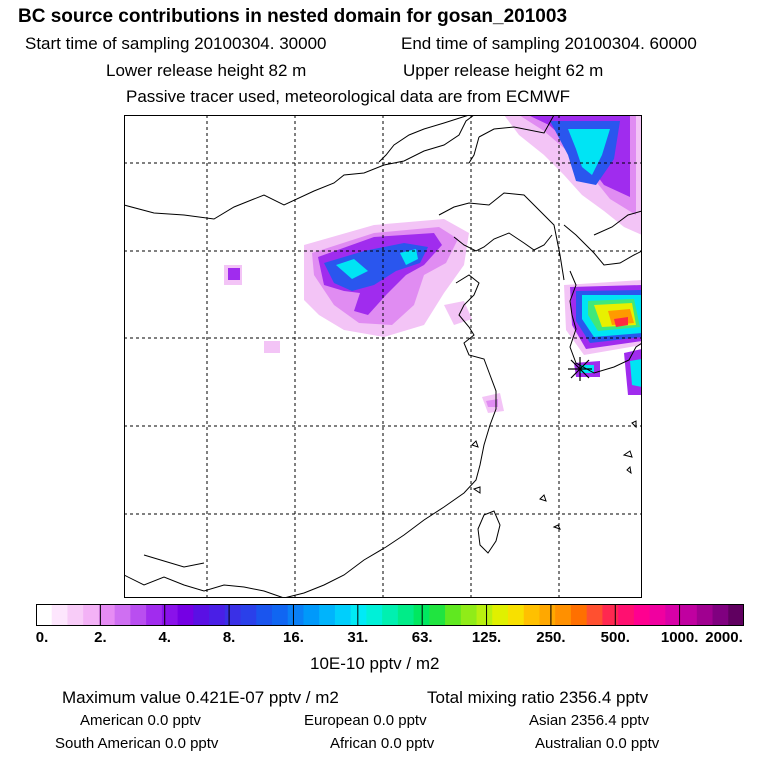  I want to click on sampling-end-label: End time of sampling 20100304. 60000, so click(549, 43).